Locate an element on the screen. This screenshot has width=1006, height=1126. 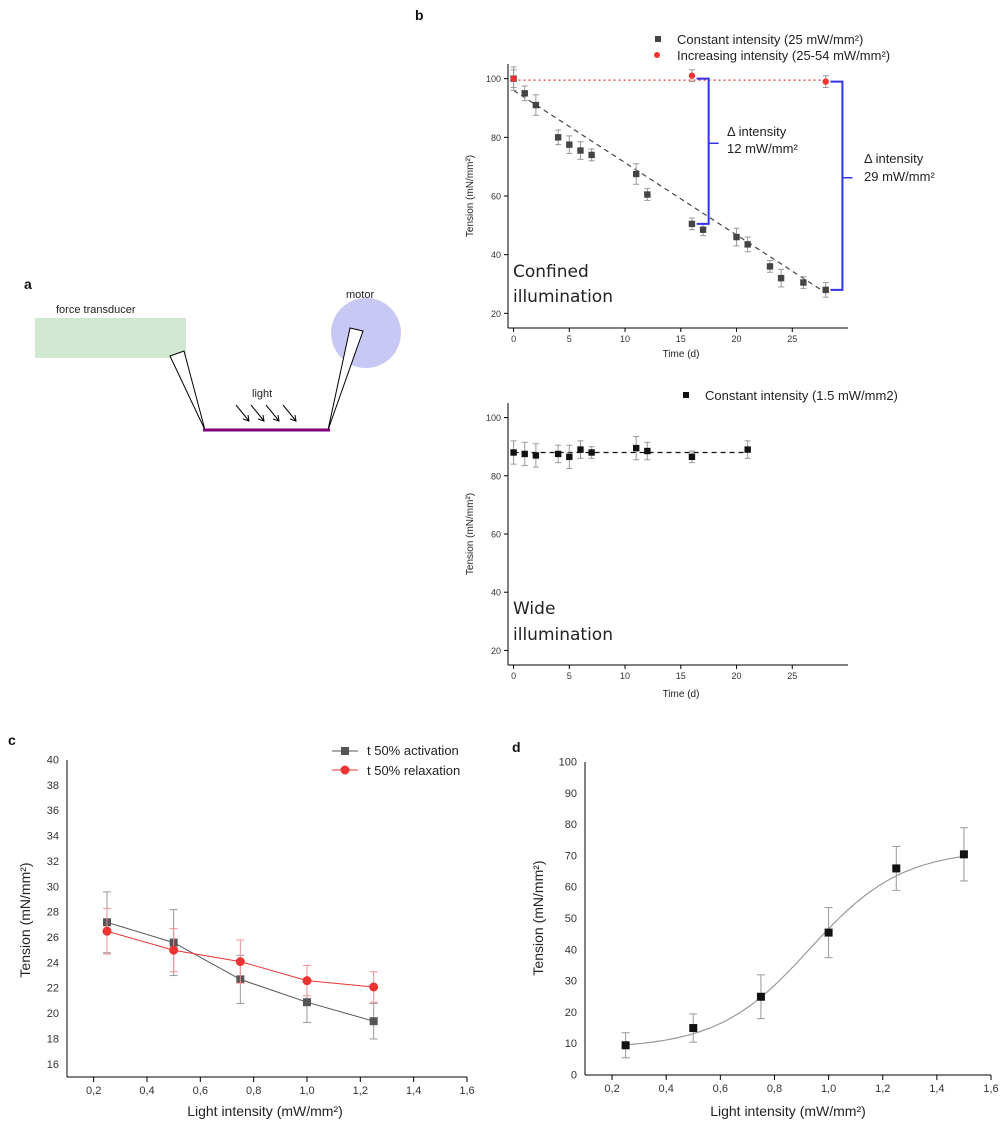
chart-d-plot is located at coordinates (794, 943).